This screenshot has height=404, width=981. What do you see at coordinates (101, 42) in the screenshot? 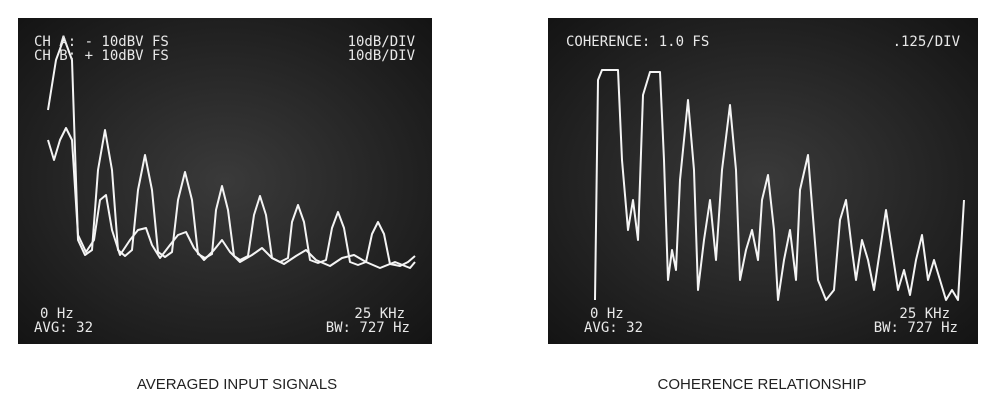
I see `screen-line: CH A: - 10dBV FS` at bounding box center [101, 42].